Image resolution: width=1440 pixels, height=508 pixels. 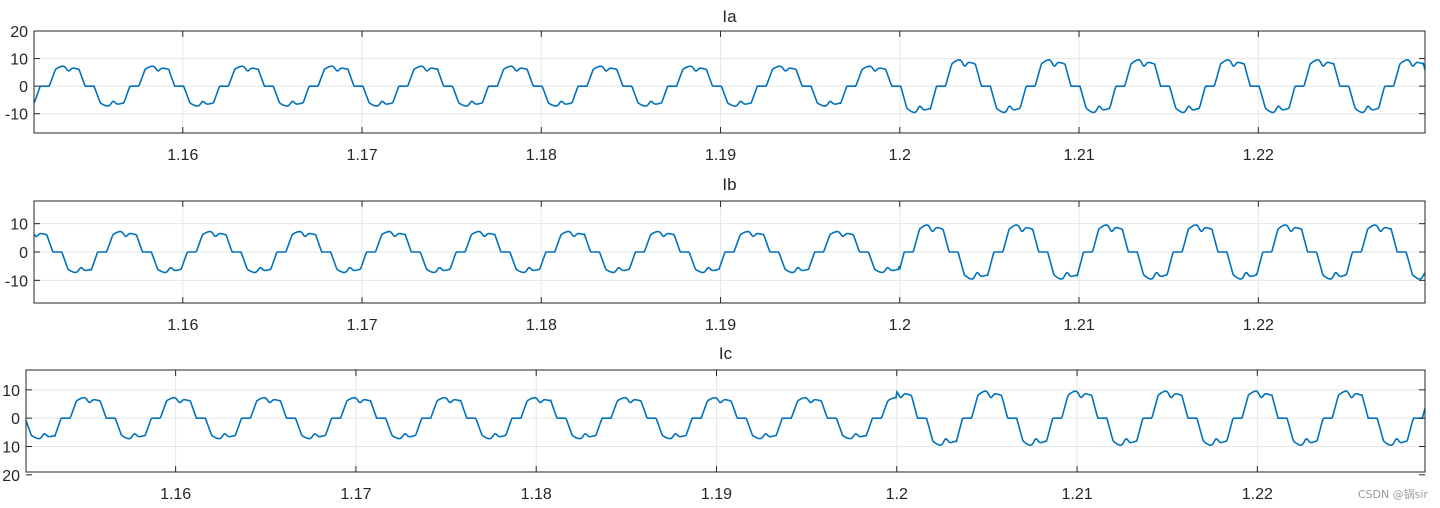 What do you see at coordinates (729, 252) in the screenshot?
I see `series-line-ib` at bounding box center [729, 252].